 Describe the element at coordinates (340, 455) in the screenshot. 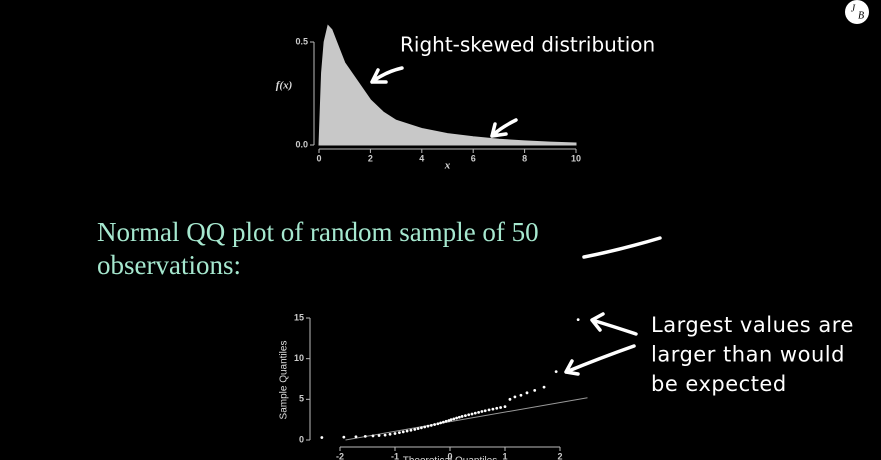

I see `x-tick-label: -2` at that location.